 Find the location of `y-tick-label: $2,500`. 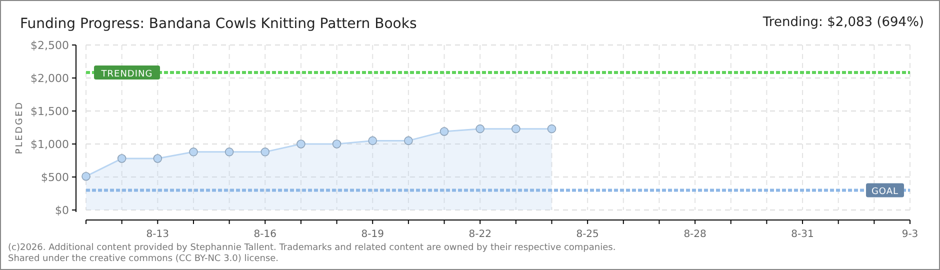

y-tick-label: $2,500 is located at coordinates (49, 45).